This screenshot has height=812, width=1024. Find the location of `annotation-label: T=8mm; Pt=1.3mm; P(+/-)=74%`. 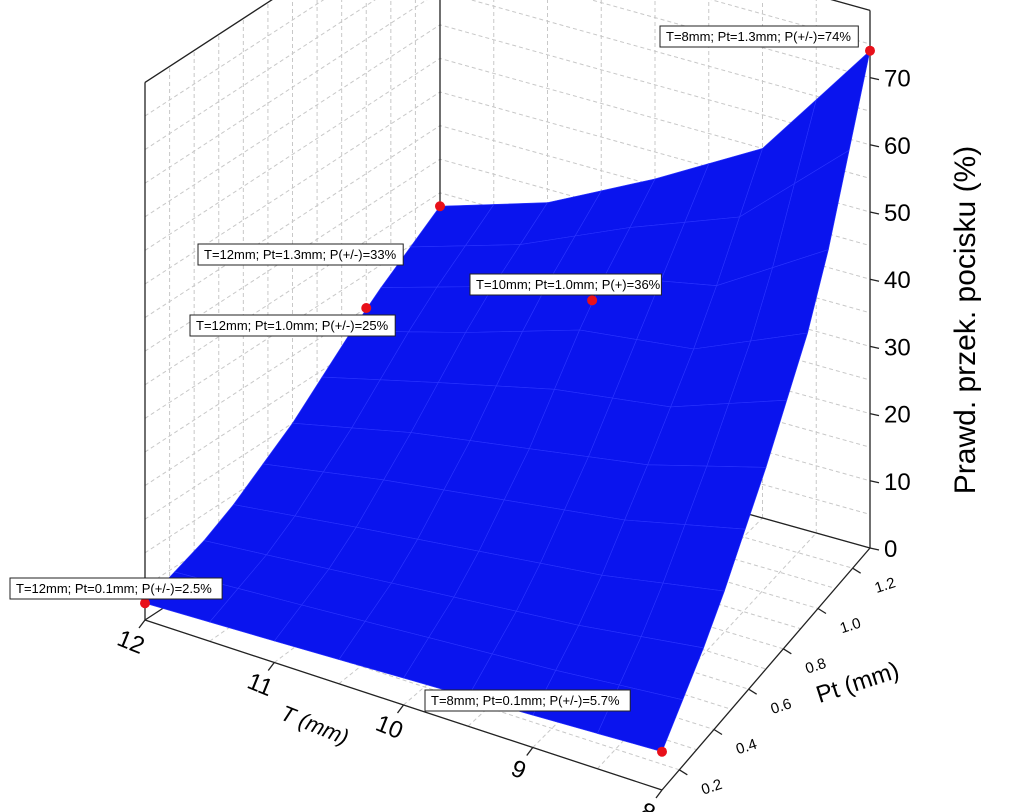

annotation-label: T=8mm; Pt=1.3mm; P(+/-)=74% is located at coordinates (758, 36).